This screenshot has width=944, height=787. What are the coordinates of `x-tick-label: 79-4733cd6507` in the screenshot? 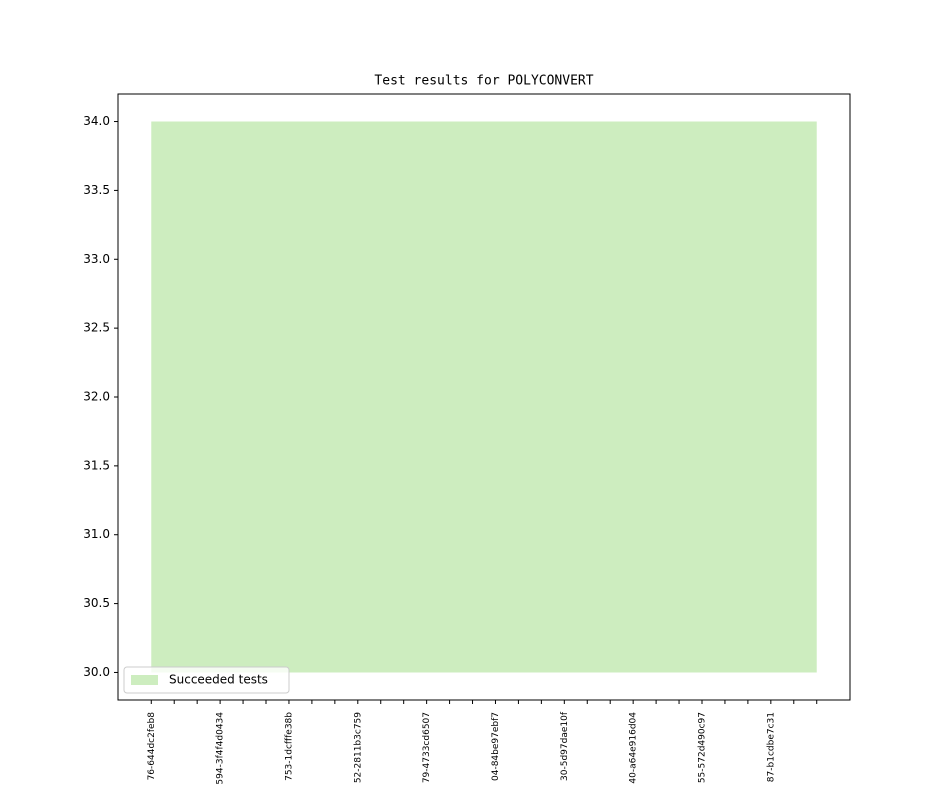 It's located at (427, 747).